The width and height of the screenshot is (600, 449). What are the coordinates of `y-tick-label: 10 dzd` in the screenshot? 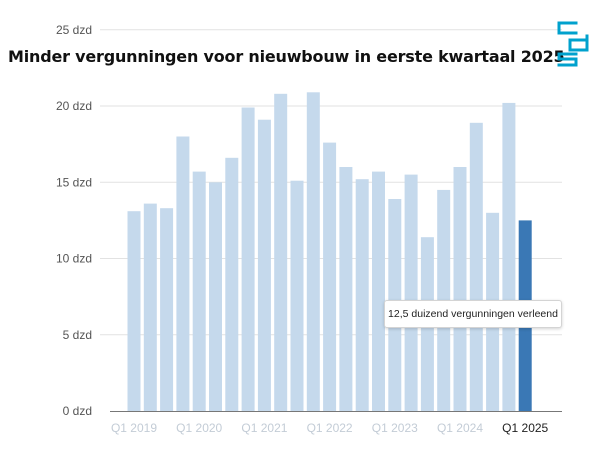 It's located at (74, 259).